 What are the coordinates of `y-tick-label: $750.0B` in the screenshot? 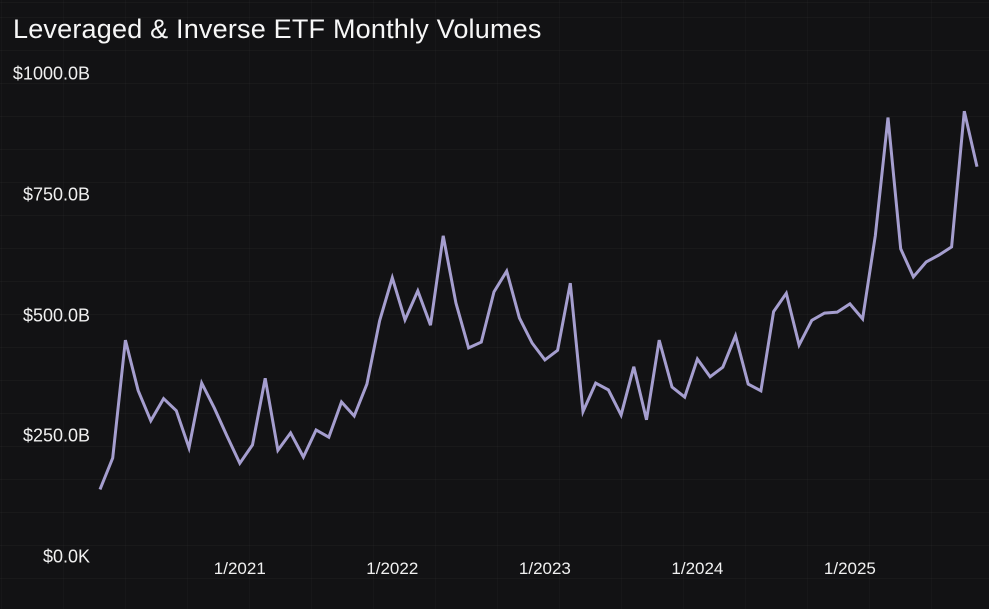 It's located at (56, 194).